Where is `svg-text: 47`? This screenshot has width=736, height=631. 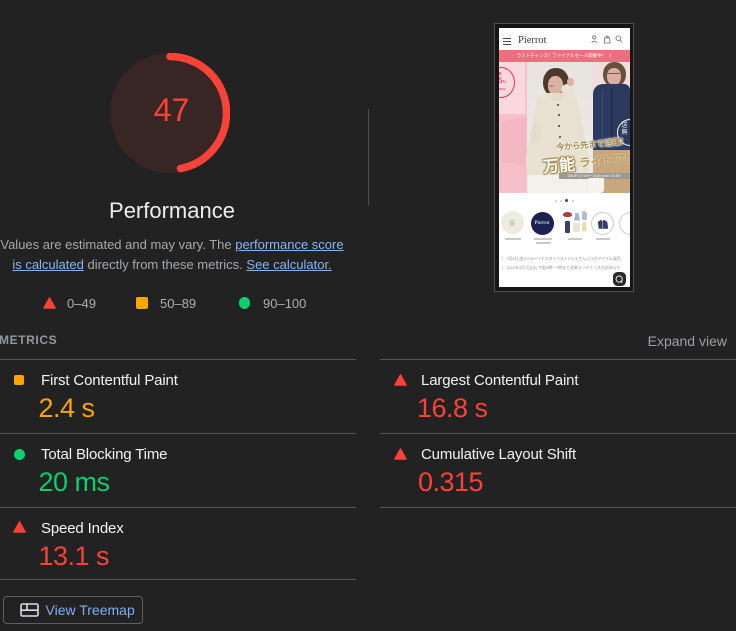 svg-text: 47 is located at coordinates (172, 110).